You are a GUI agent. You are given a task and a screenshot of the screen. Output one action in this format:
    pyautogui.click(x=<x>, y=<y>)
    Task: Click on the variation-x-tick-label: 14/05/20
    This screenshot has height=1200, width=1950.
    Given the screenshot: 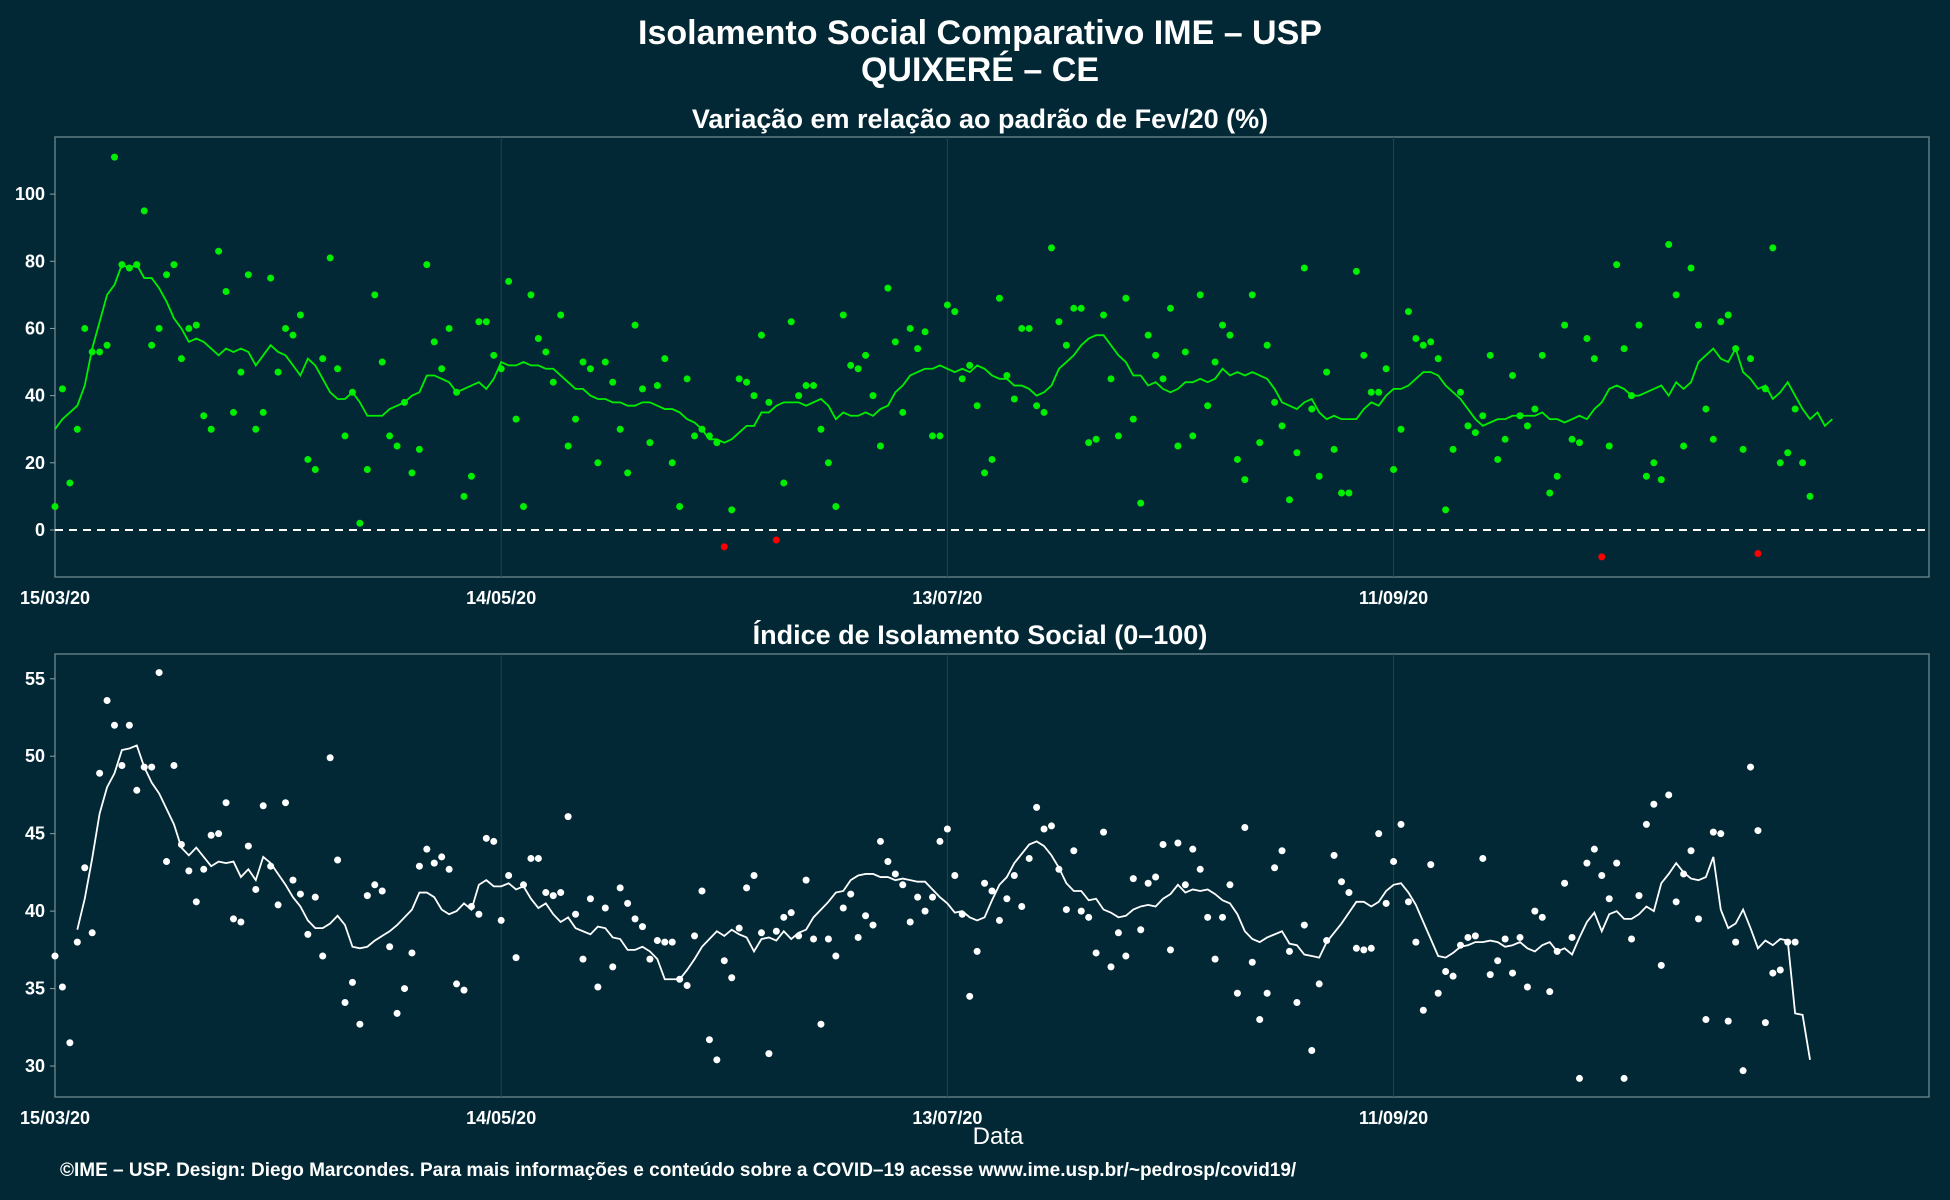 What is the action you would take?
    pyautogui.click(x=501, y=598)
    